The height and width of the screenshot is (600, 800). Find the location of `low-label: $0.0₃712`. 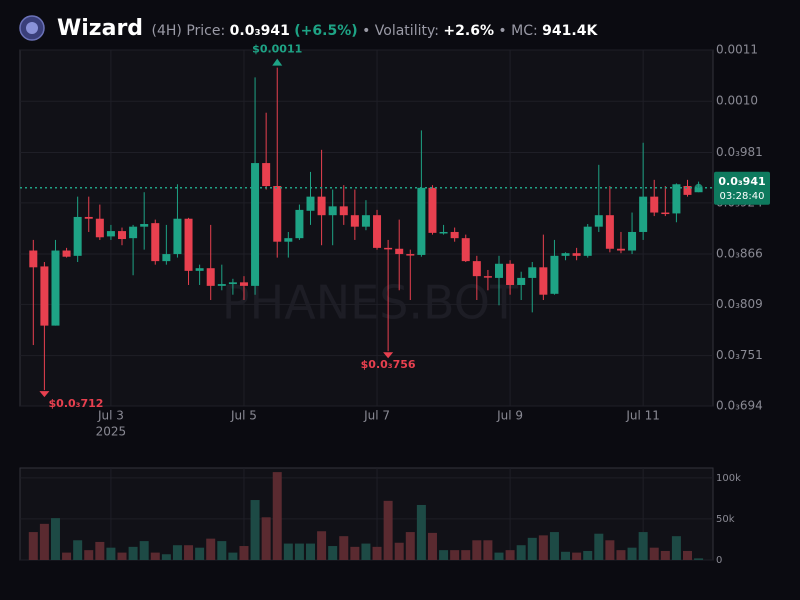

low-label: $0.0₃712 is located at coordinates (76, 403).